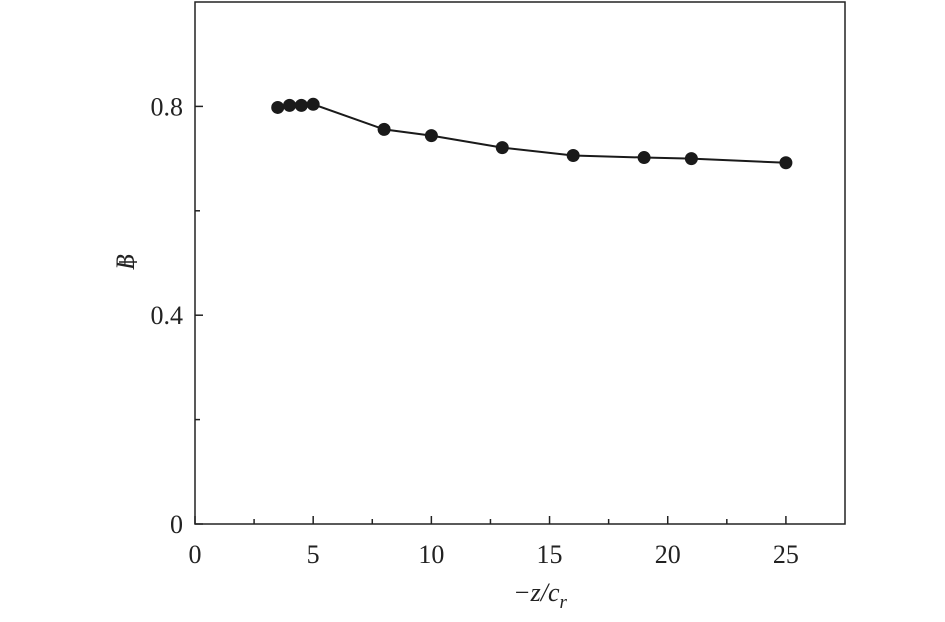  I want to click on y-tick-label: 0, so click(176, 524).